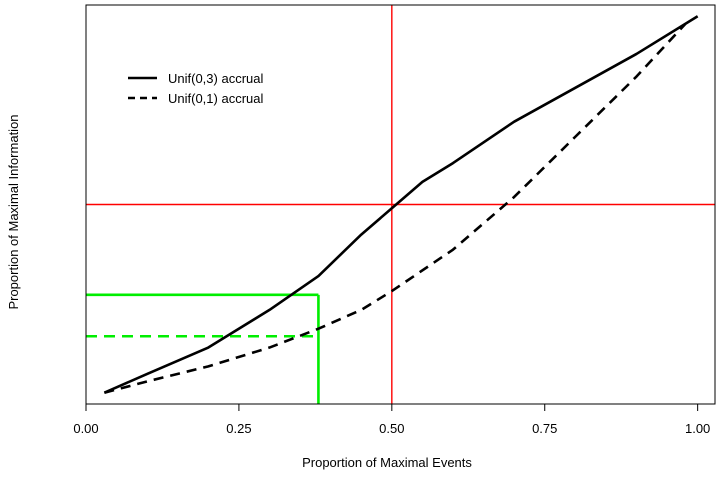 The height and width of the screenshot is (479, 716). Describe the element at coordinates (215, 78) in the screenshot. I see `legend-label-0: Unif(0,3) accrual` at that location.